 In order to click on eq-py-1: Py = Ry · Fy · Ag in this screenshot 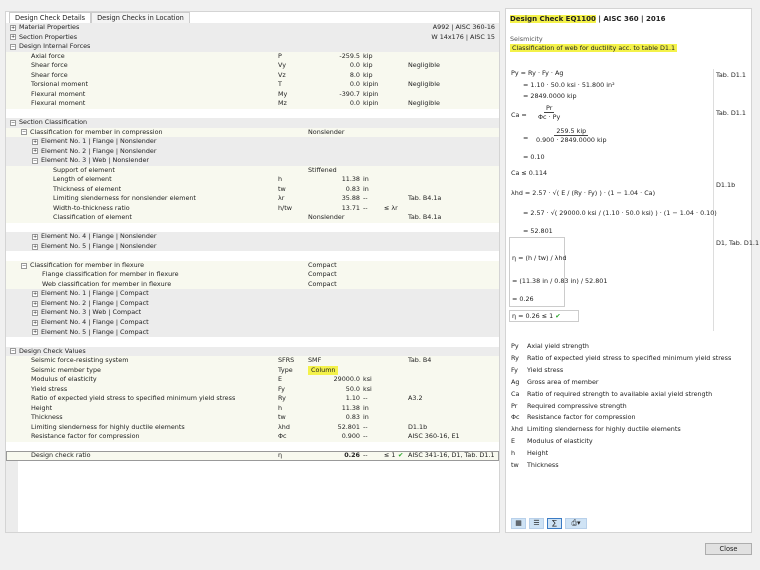, I will do `click(537, 73)`.